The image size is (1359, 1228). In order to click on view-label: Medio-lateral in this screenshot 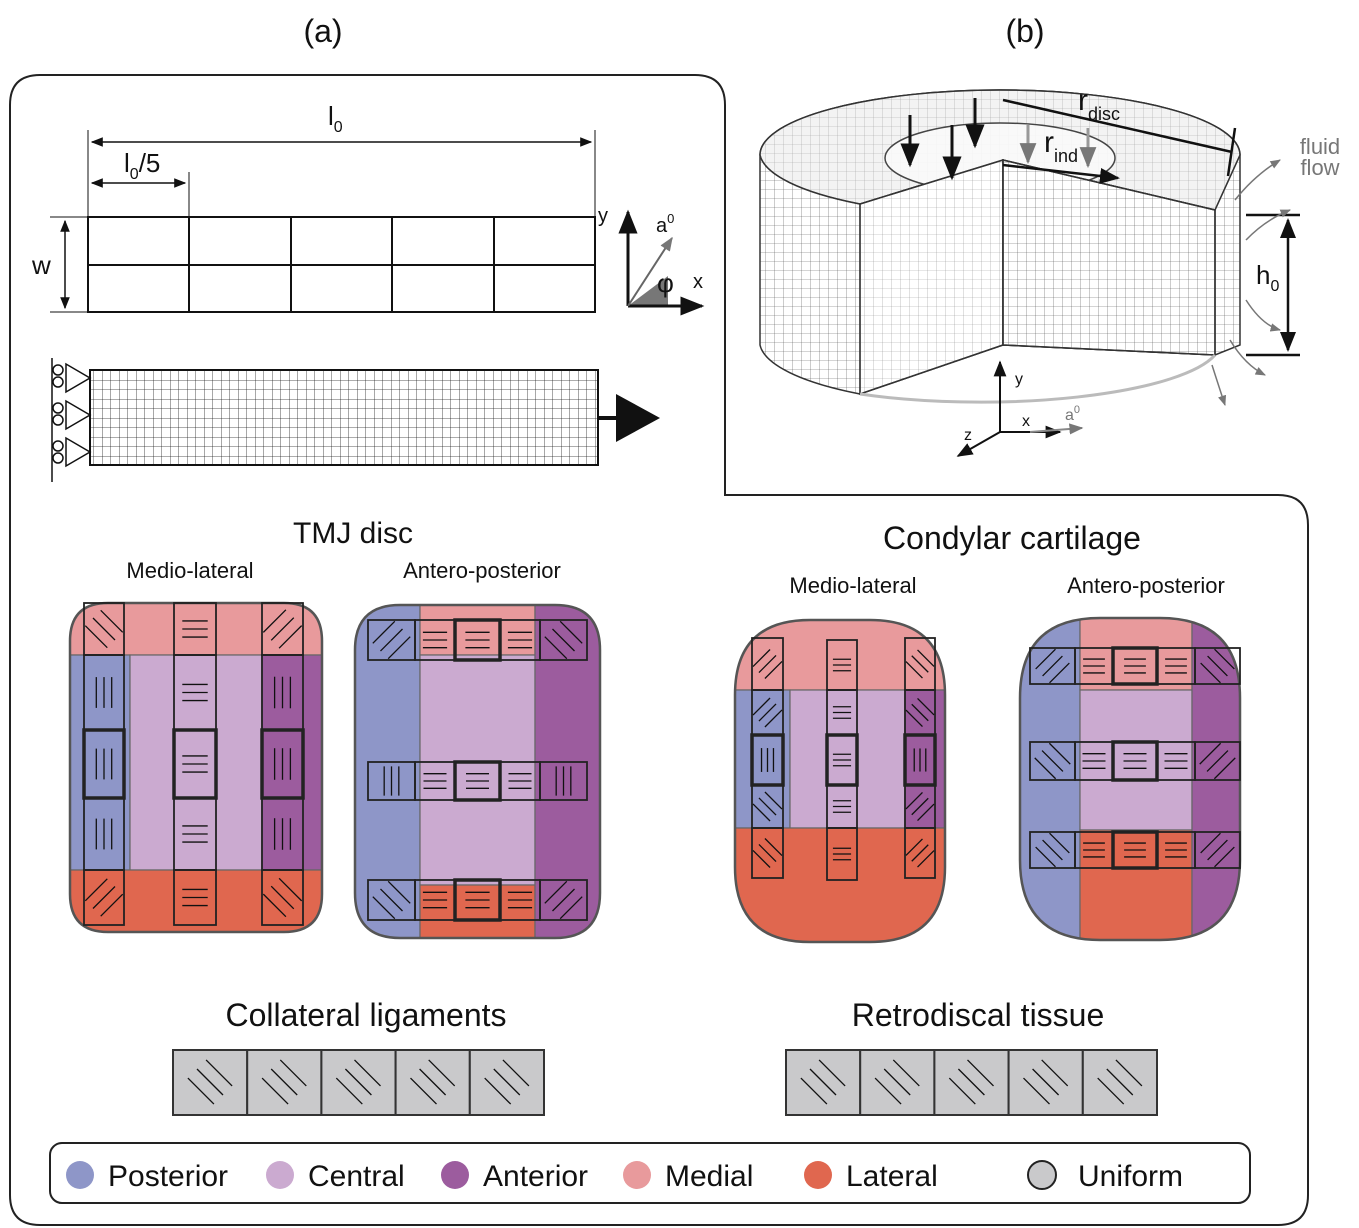, I will do `click(189, 570)`.